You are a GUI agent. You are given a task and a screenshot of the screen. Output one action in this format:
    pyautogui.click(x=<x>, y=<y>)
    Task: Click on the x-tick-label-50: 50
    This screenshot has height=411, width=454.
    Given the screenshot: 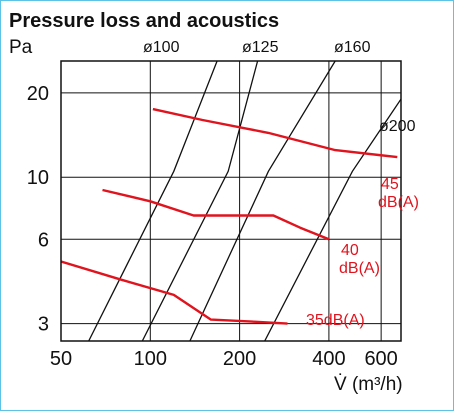 What is the action you would take?
    pyautogui.click(x=61, y=359)
    